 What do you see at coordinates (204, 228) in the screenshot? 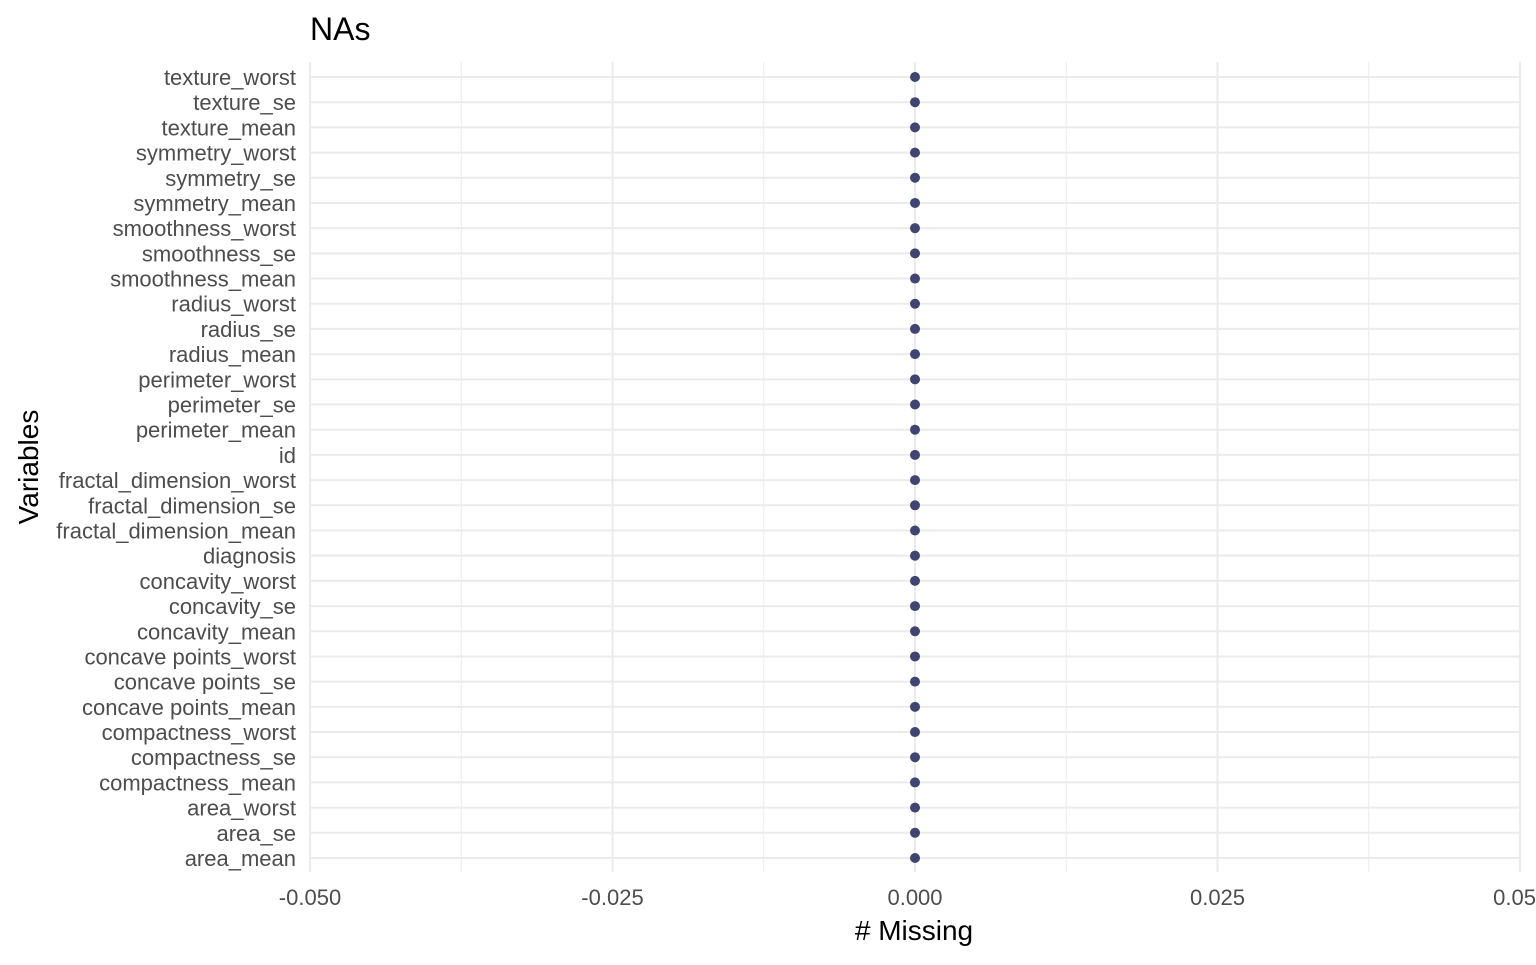
I see `y-tick-label: smoothness_worst` at bounding box center [204, 228].